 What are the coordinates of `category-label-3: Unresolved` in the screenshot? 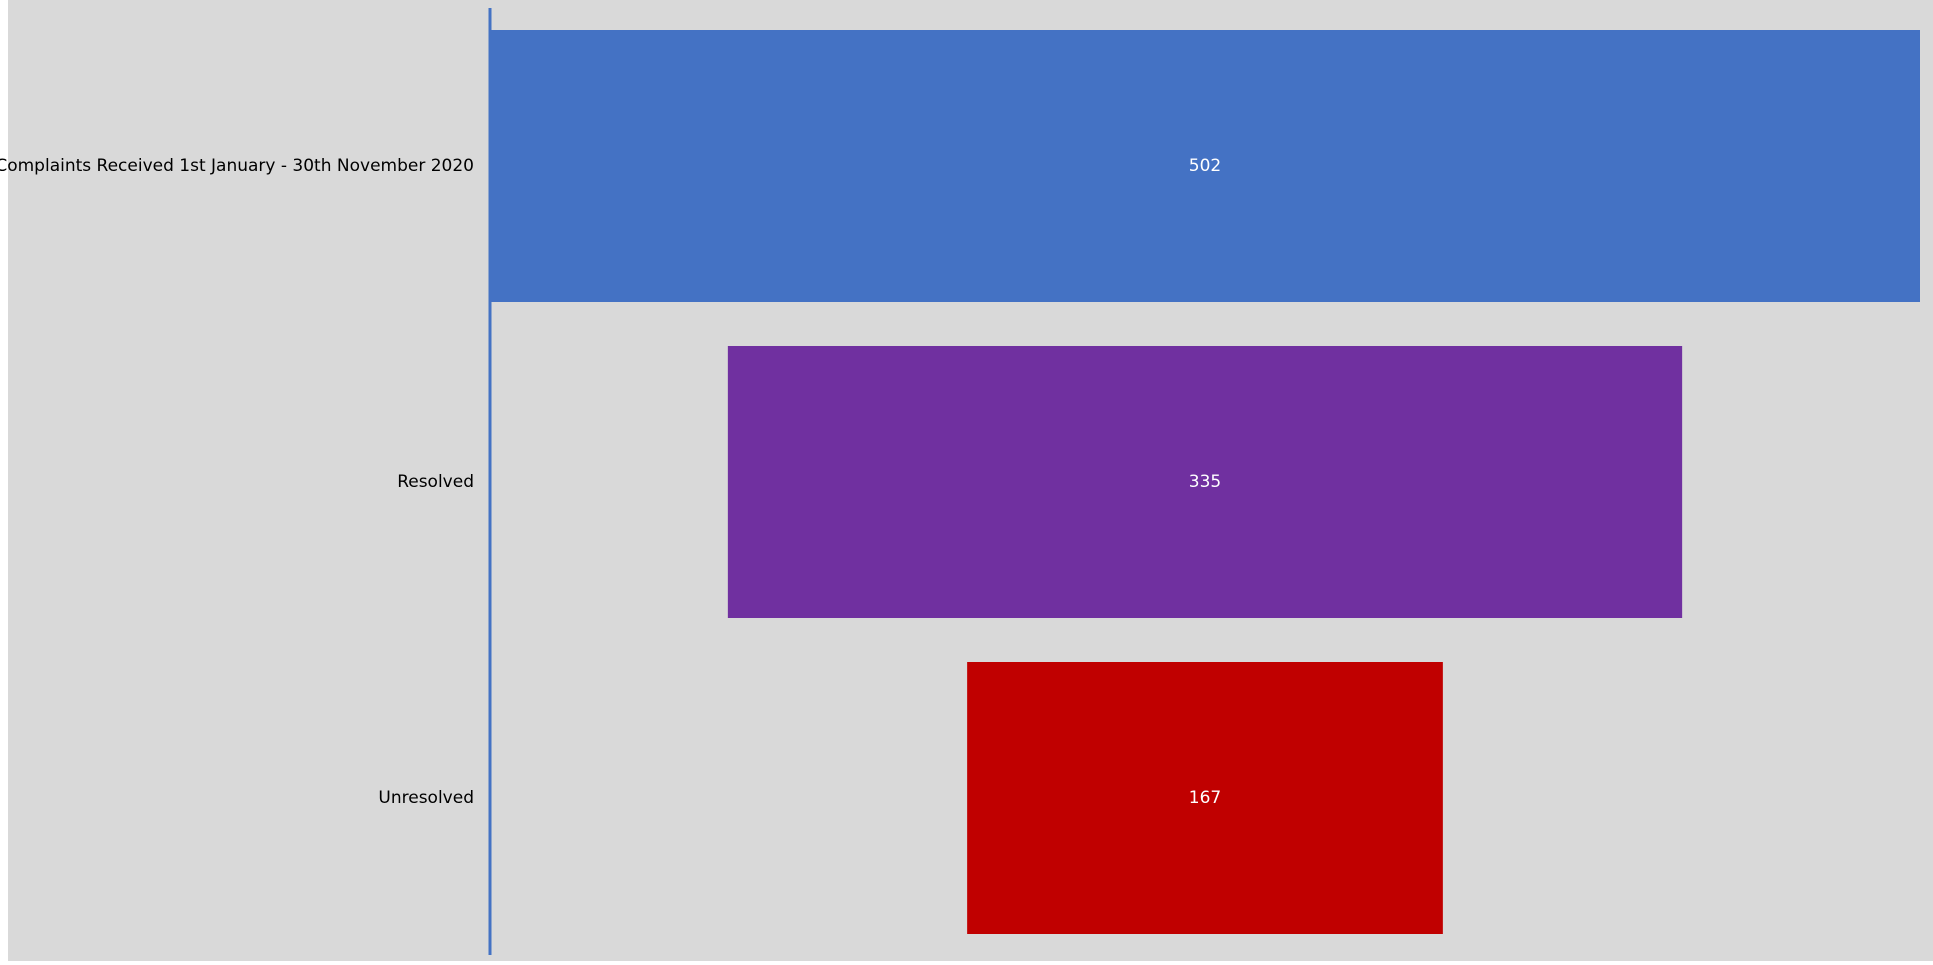 It's located at (426, 798).